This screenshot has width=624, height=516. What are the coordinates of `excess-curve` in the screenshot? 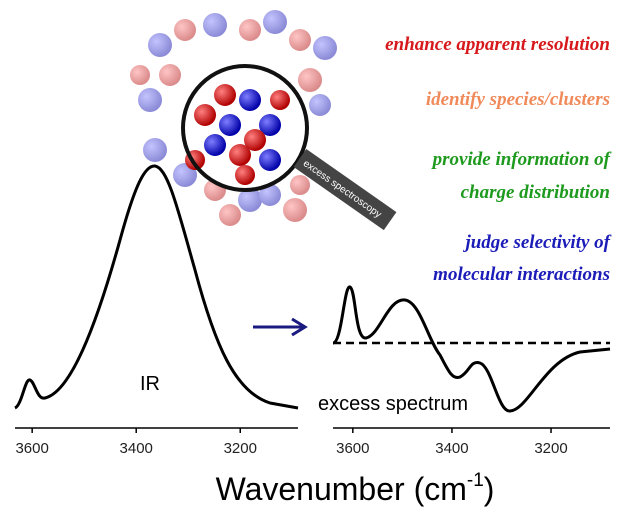 It's located at (471, 349).